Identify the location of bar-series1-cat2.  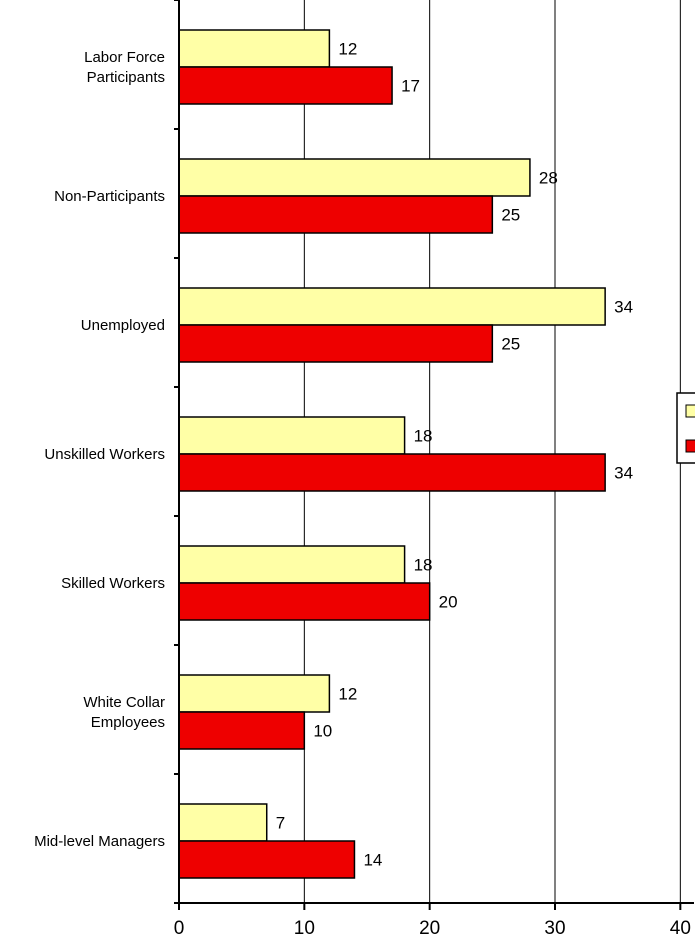
(354, 177).